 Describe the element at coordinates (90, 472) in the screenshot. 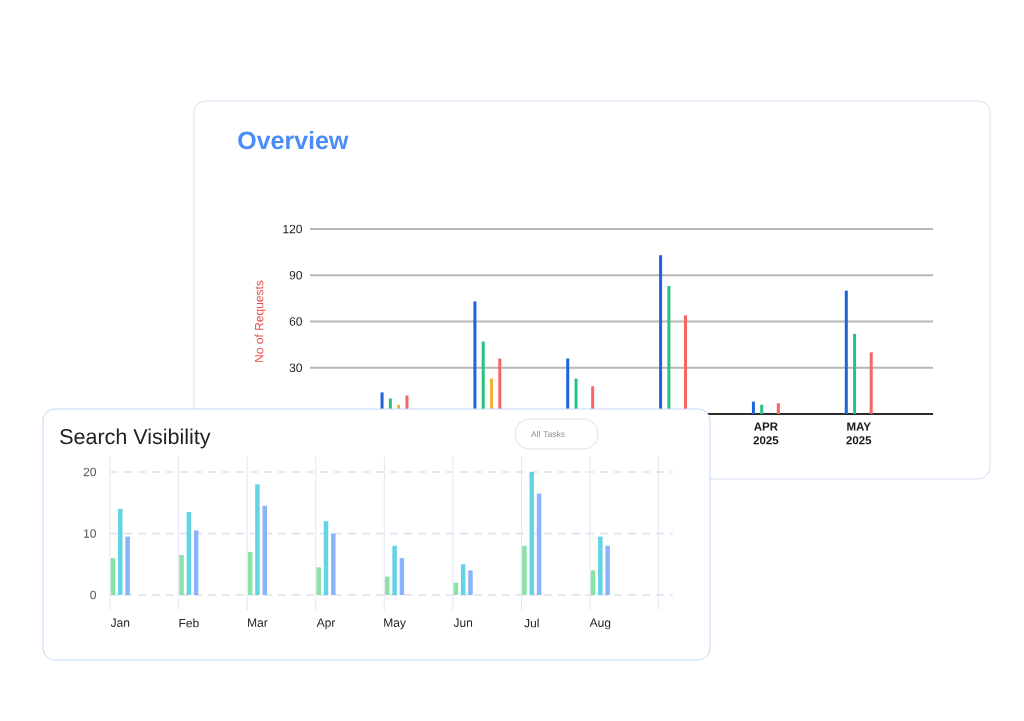

I see `y-tick-label: 20` at that location.